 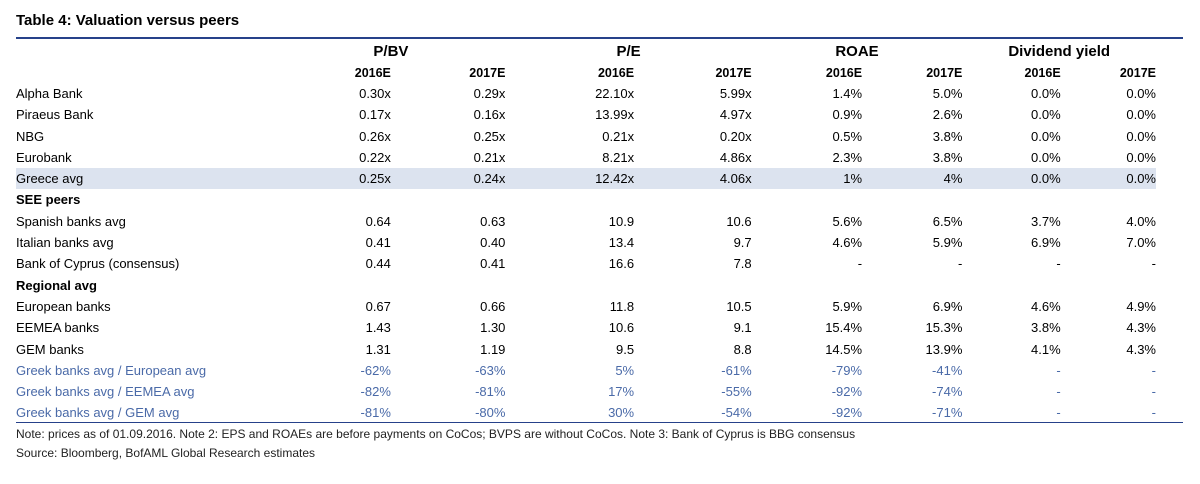 What do you see at coordinates (1059, 51) in the screenshot?
I see `group-dividend-yield: Dividend yield` at bounding box center [1059, 51].